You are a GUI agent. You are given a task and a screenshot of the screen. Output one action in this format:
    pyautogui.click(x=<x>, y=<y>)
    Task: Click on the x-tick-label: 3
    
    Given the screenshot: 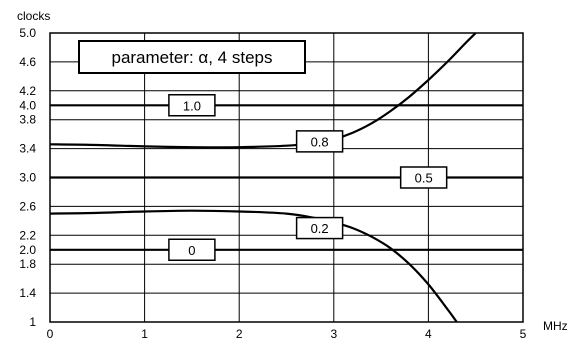 What is the action you would take?
    pyautogui.click(x=333, y=334)
    